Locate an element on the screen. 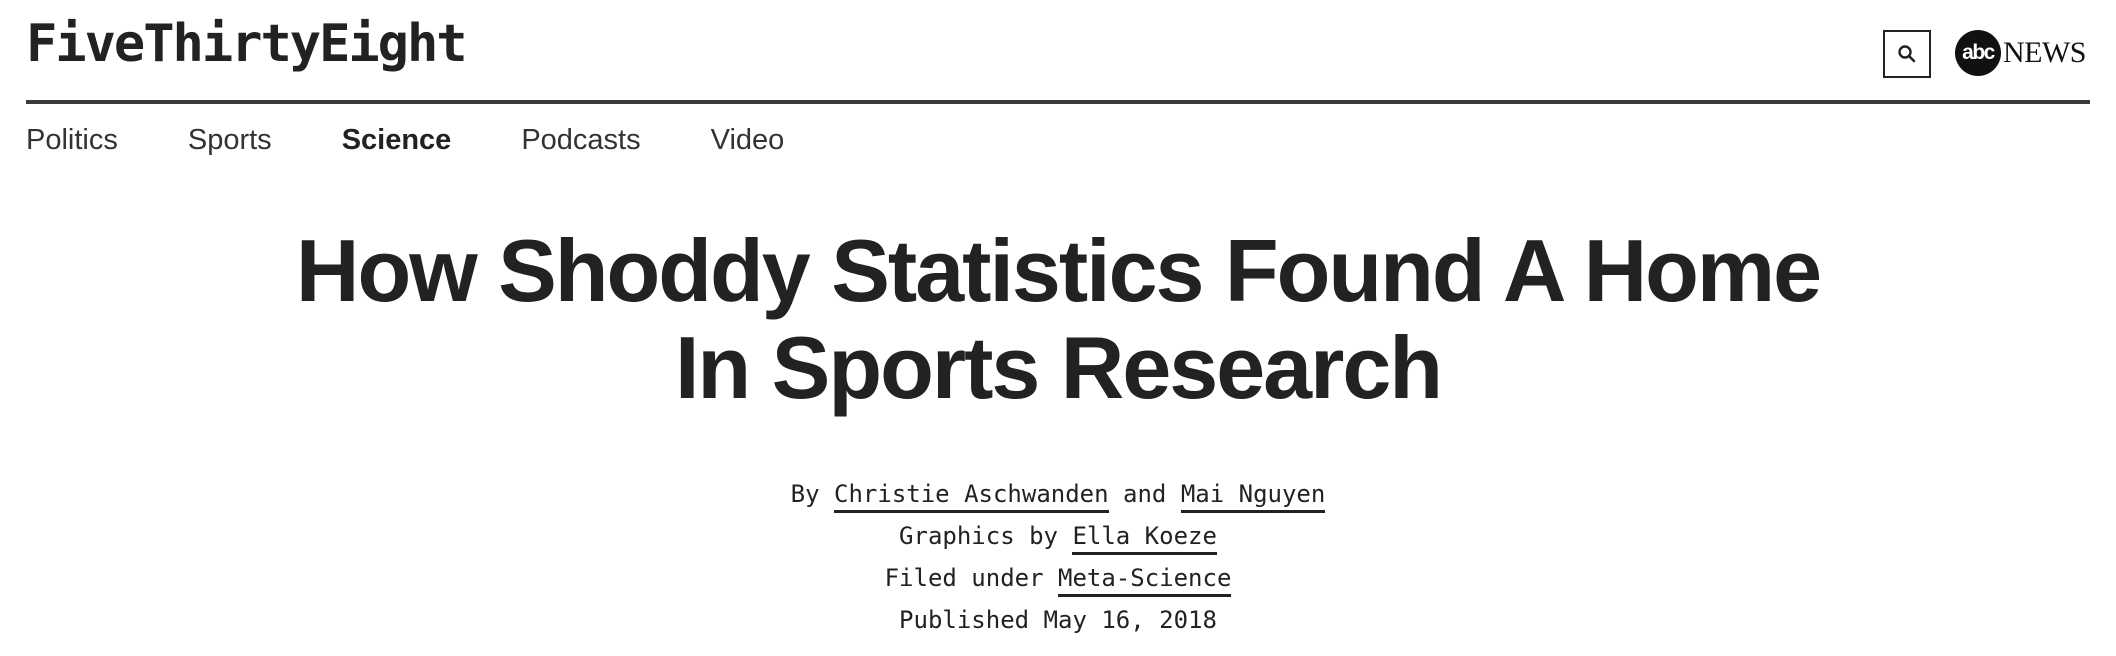  author-link-mai-nguyen: Mai Nguyen is located at coordinates (1253, 496).